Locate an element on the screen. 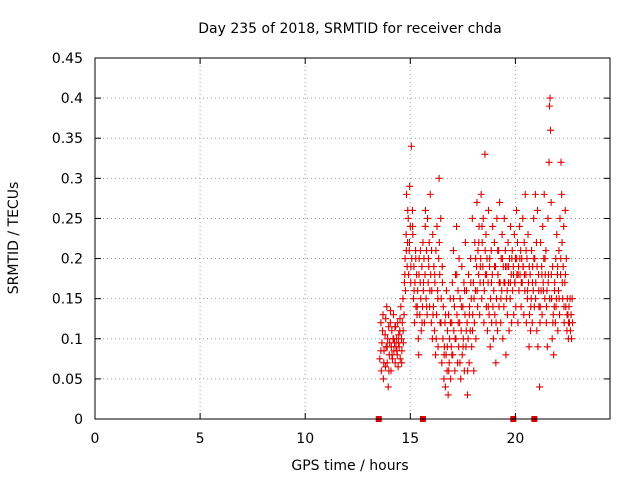 This screenshot has height=480, width=640. y-tick-label: 0.2 is located at coordinates (72, 260).